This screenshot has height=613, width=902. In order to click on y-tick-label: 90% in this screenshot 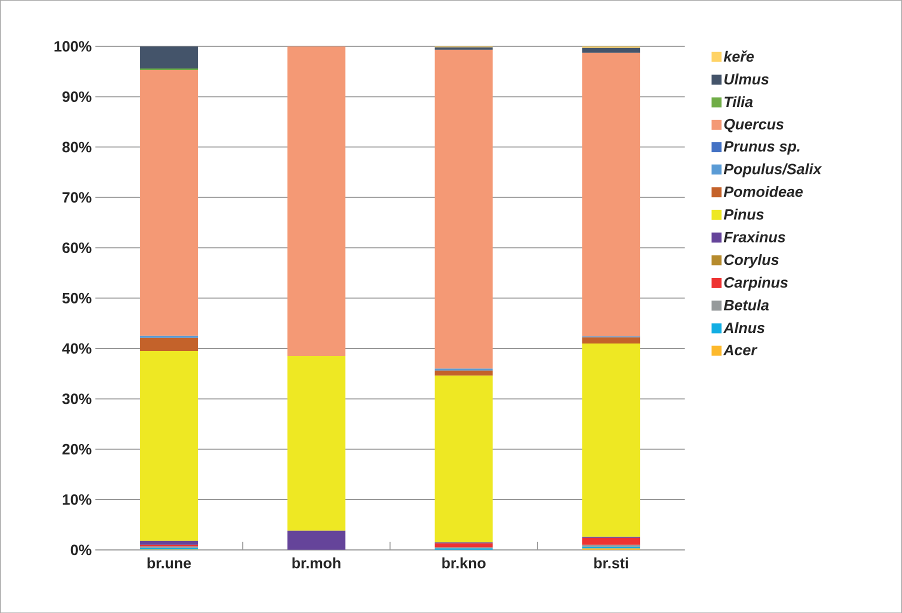, I will do `click(77, 96)`.